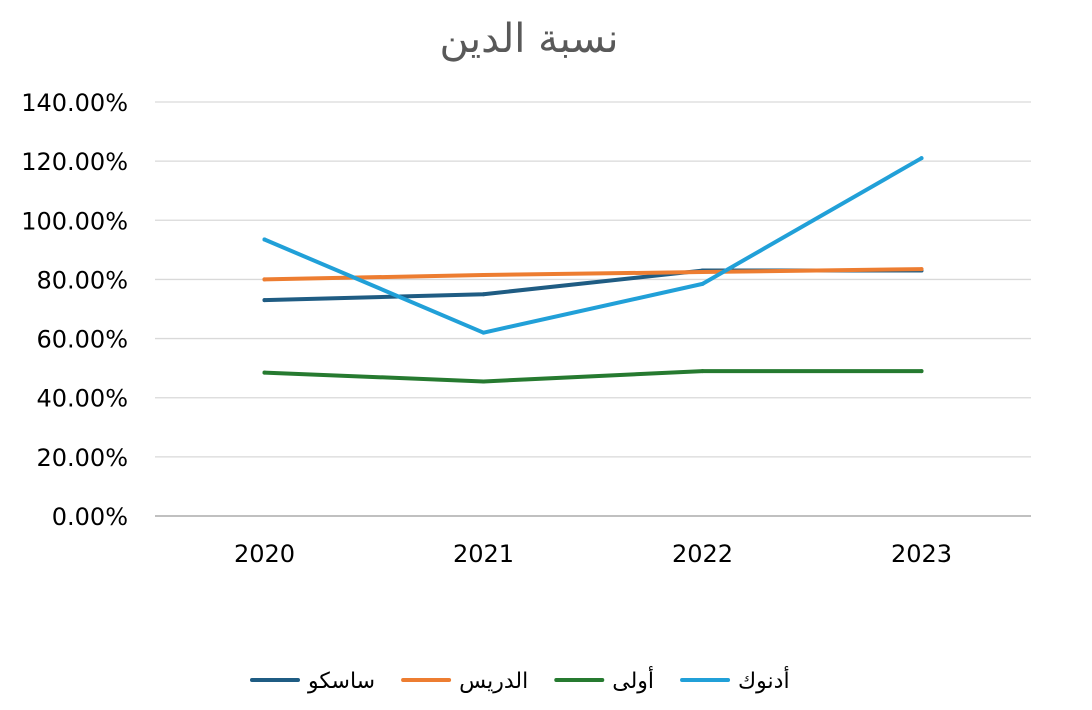 This screenshot has width=1092, height=710. Describe the element at coordinates (90, 517) in the screenshot. I see `y-tick-label: 0.00%` at that location.